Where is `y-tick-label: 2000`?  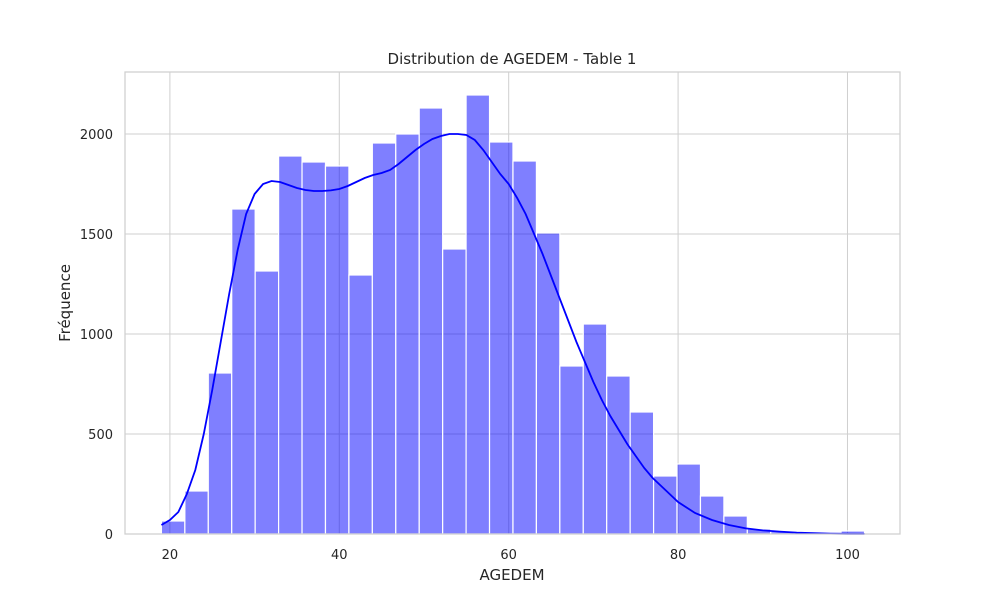
y-tick-label: 2000 is located at coordinates (96, 135).